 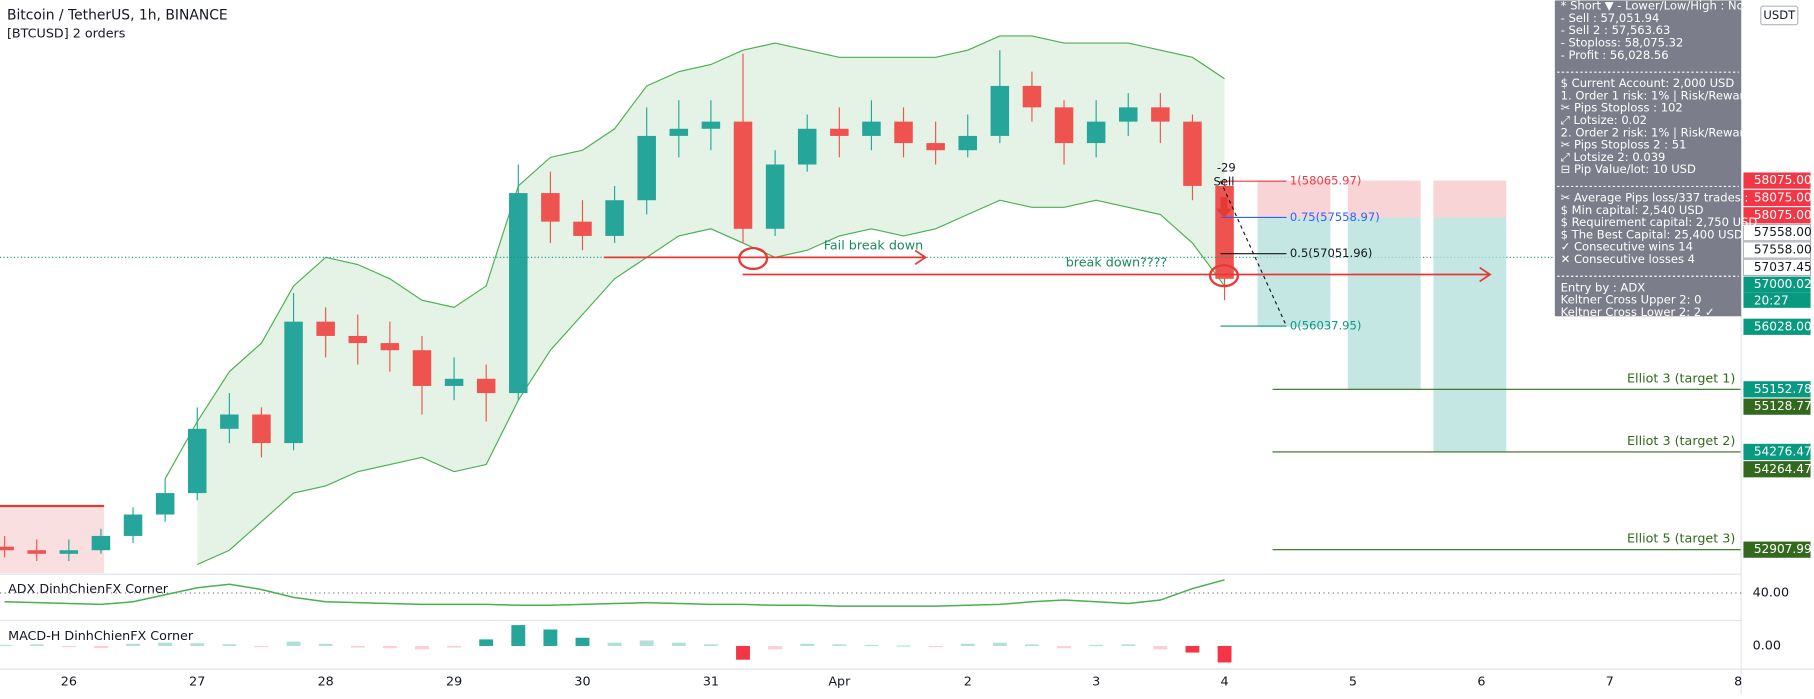 What do you see at coordinates (1681, 440) in the screenshot?
I see `target-label: Elliot 3 (target 2)` at bounding box center [1681, 440].